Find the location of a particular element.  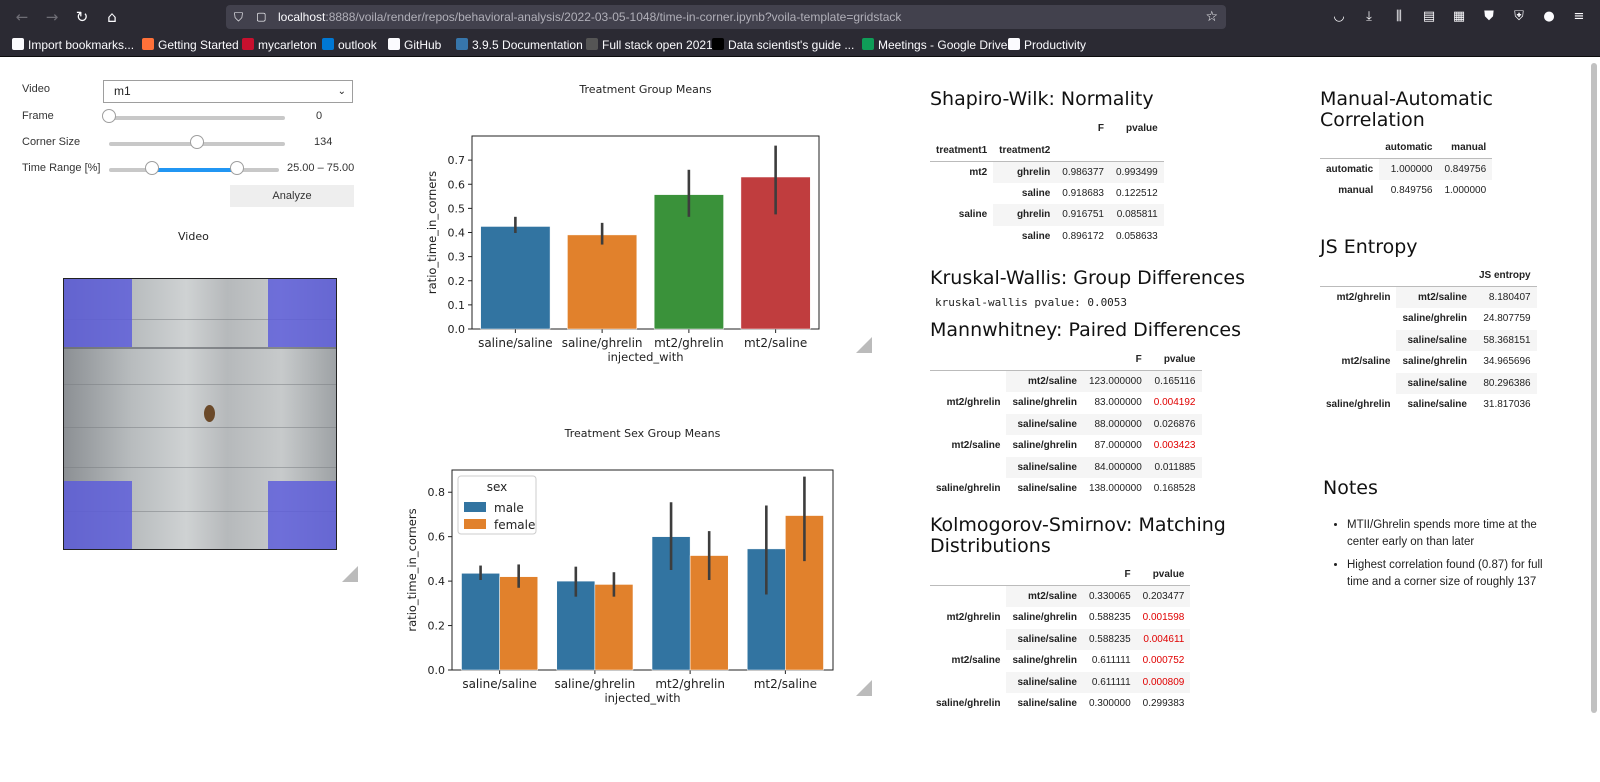

bookmark-item: Full stack open 2021 is located at coordinates (649, 45).